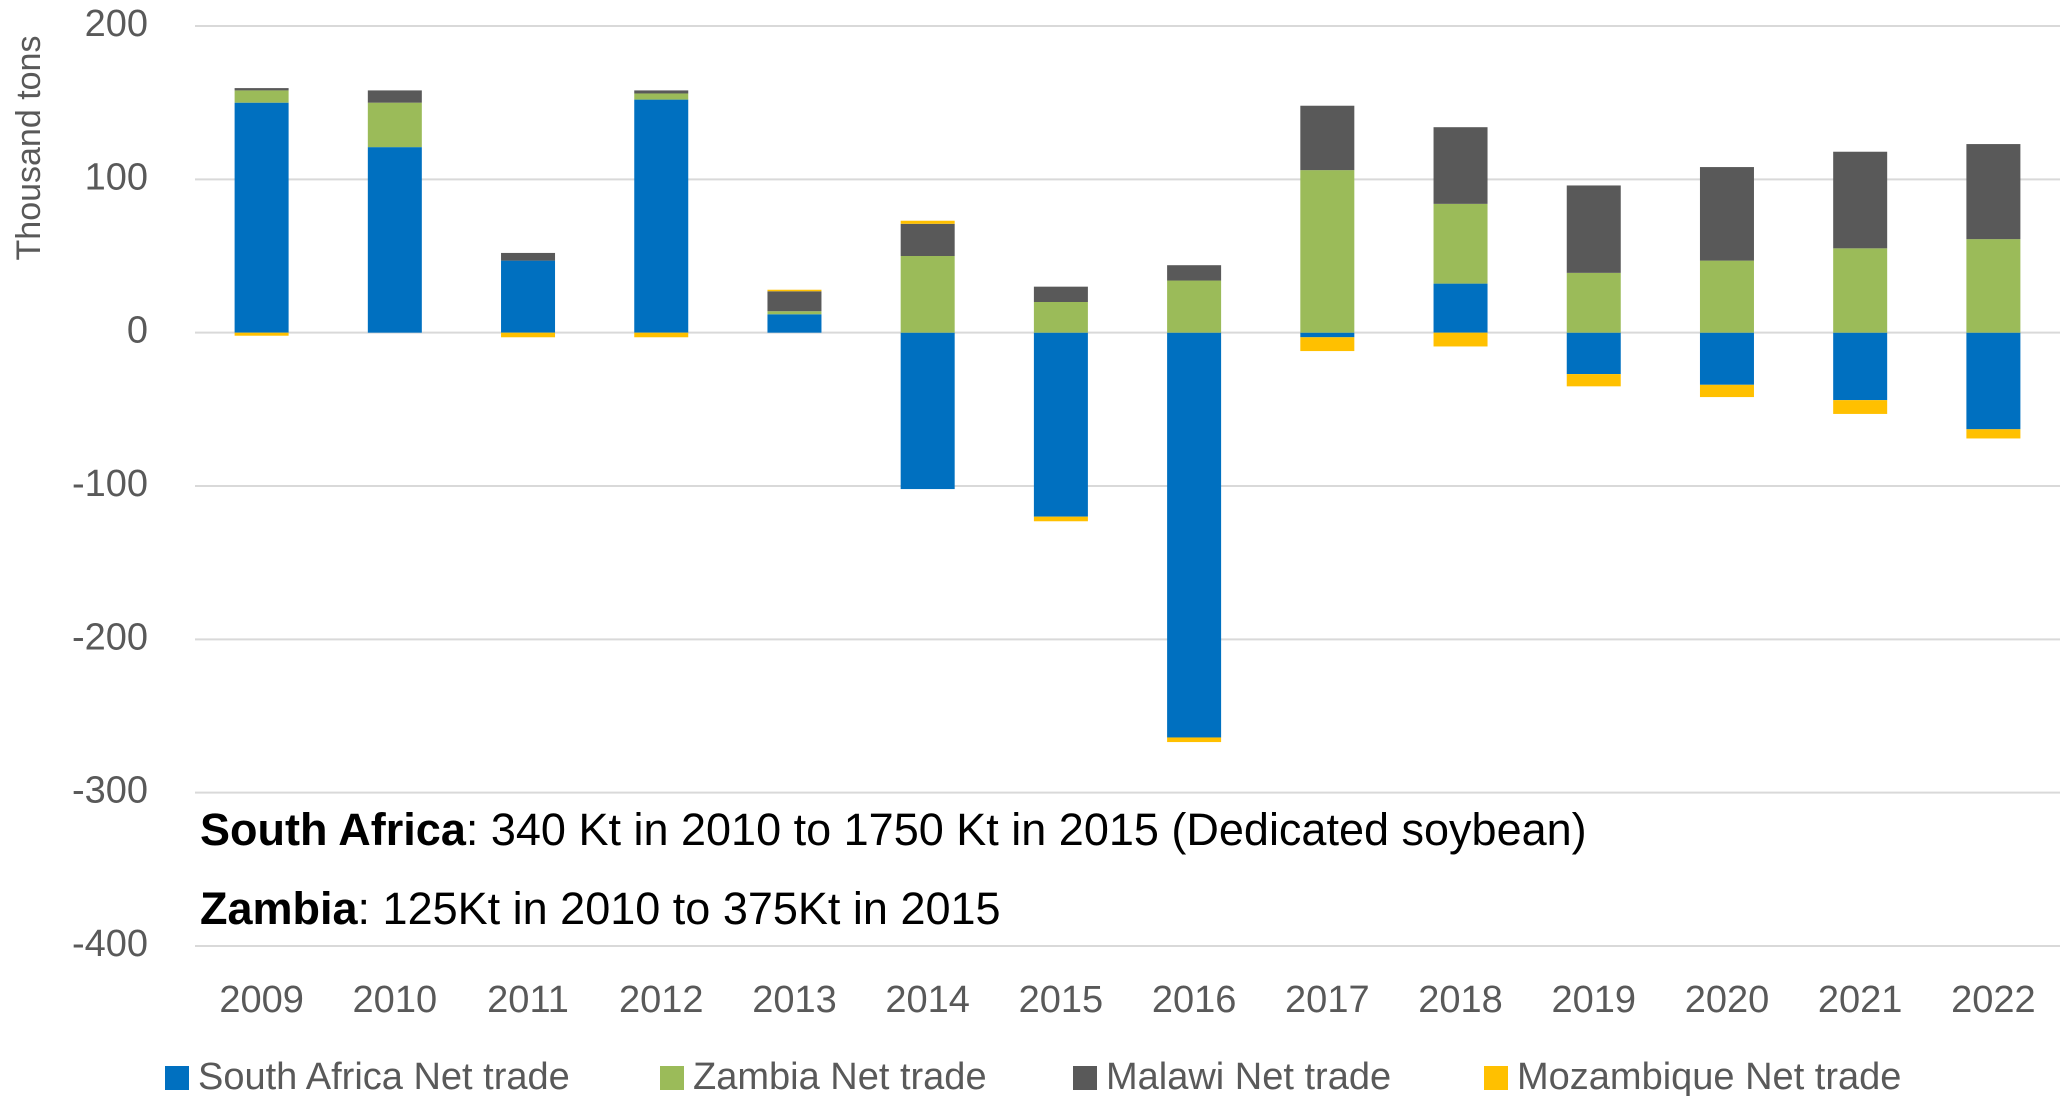 Image resolution: width=2066 pixels, height=1096 pixels. What do you see at coordinates (528, 1000) in the screenshot?
I see `x-tick-label: 2011` at bounding box center [528, 1000].